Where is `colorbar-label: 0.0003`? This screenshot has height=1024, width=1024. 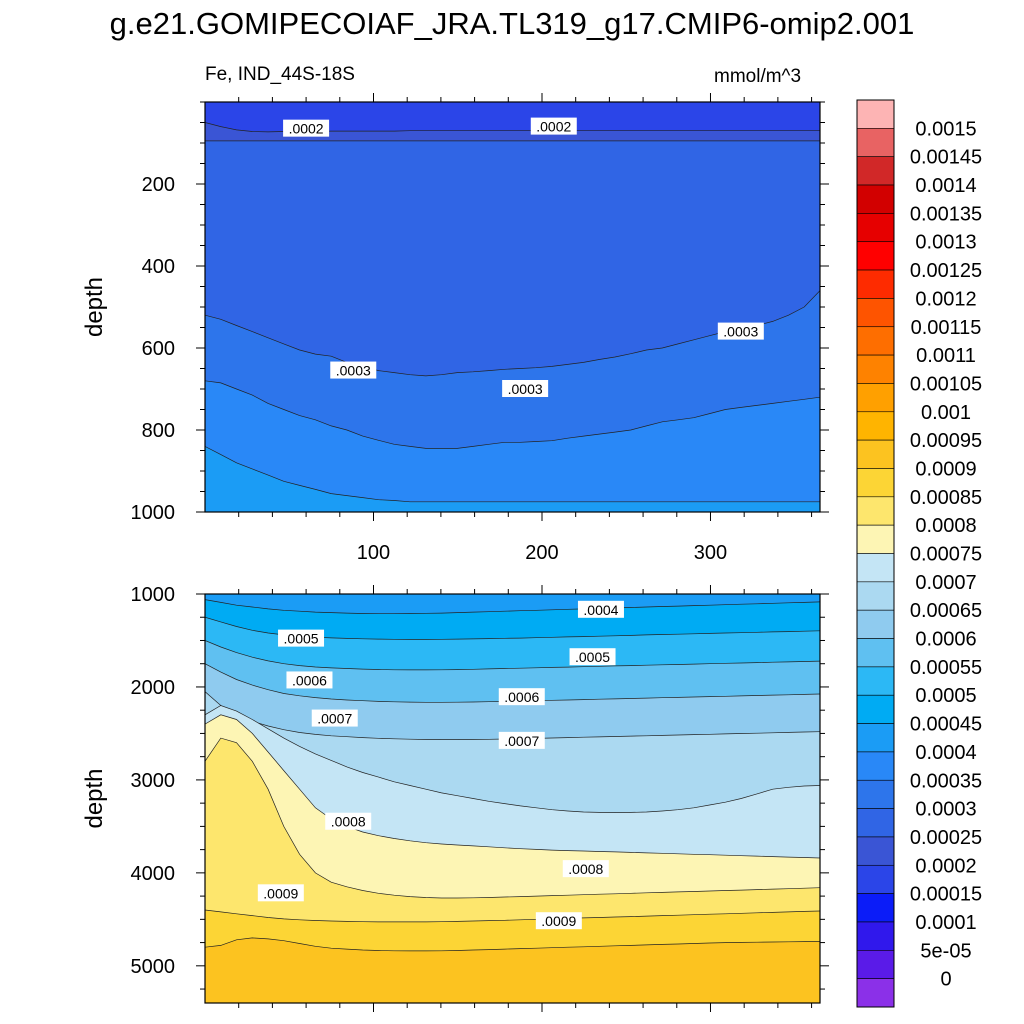
colorbar-label: 0.0003 is located at coordinates (945, 810).